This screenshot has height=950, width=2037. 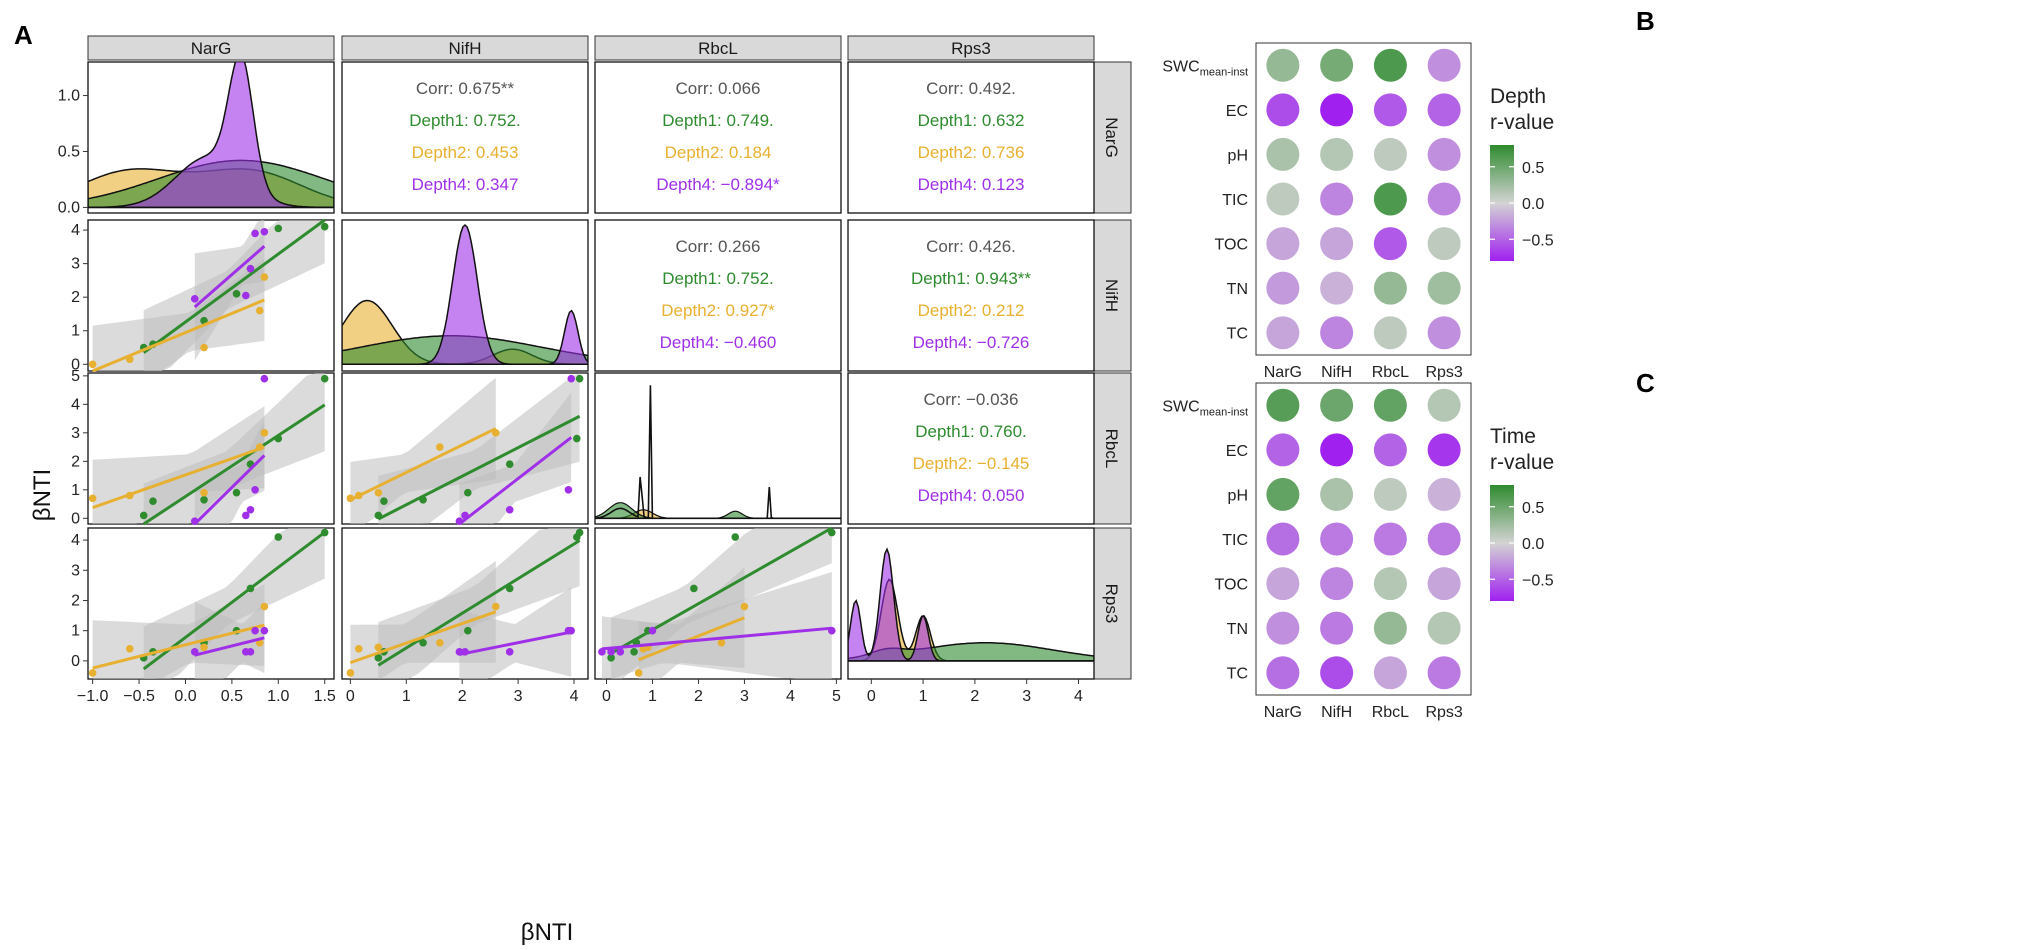 I want to click on y-tick-label: 4, so click(x=75, y=230).